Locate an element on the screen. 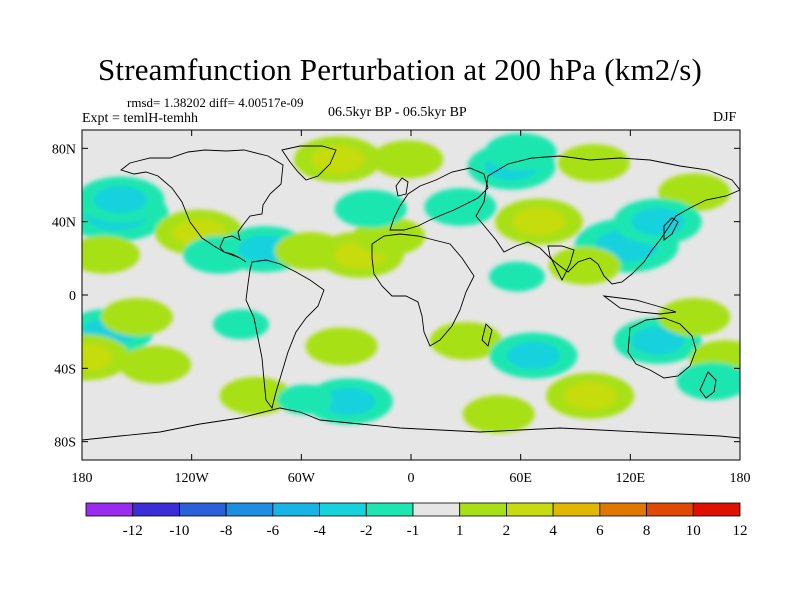 Image resolution: width=800 pixels, height=600 pixels. season-label: DJF is located at coordinates (725, 117).